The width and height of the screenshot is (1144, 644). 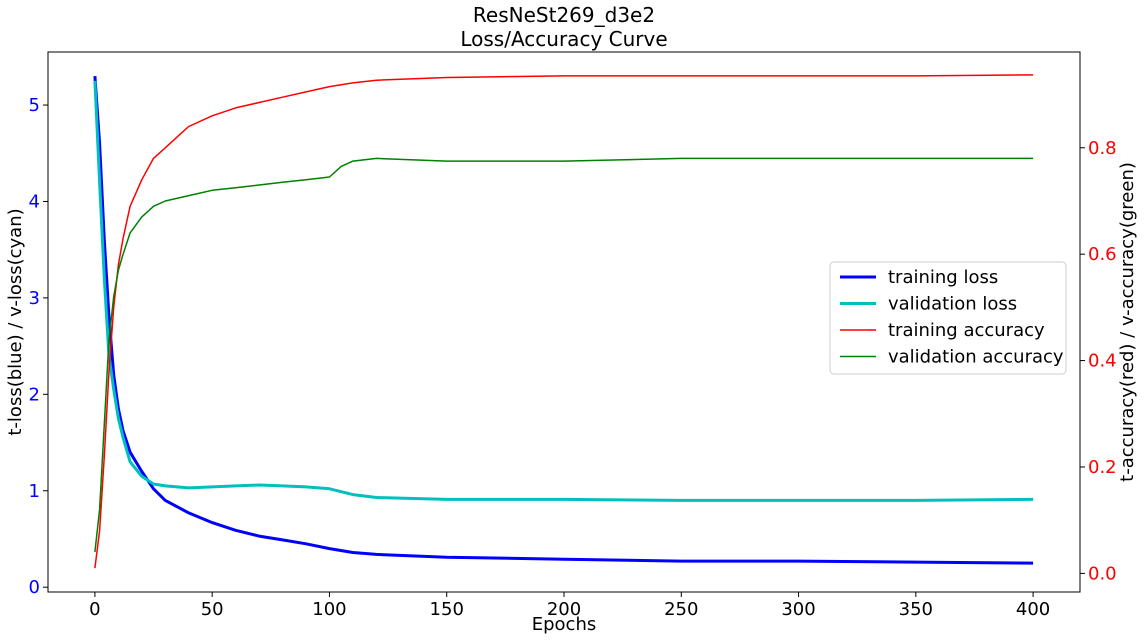 I want to click on x-axis-ticks: 0 50 100 150 200 250 300 350 400, so click(x=569, y=606).